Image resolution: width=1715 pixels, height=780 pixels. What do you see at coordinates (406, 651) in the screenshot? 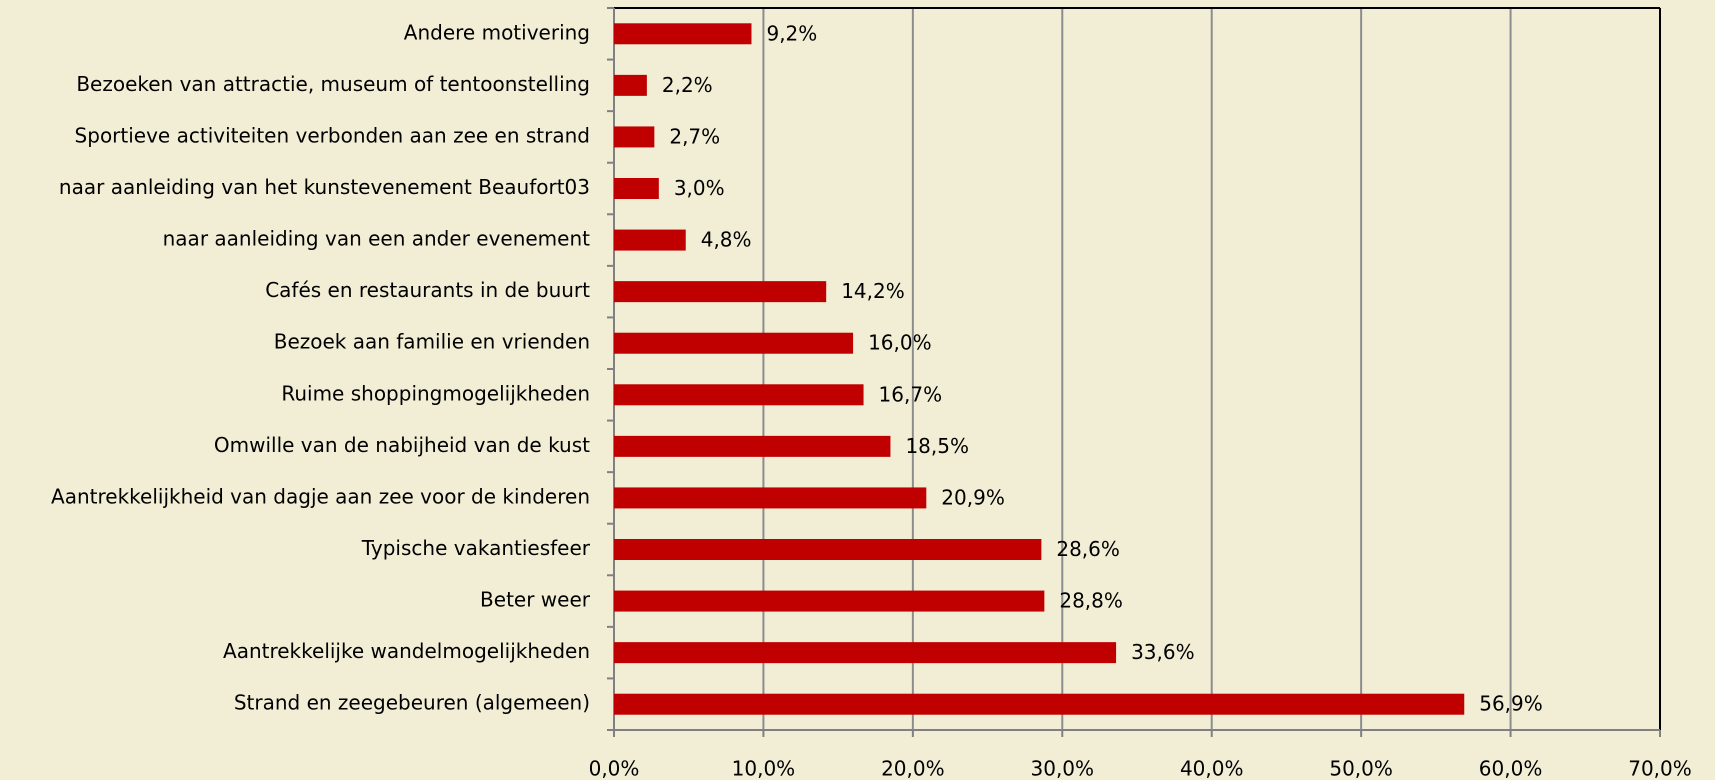
I see `y-tick-label: Aantrekkelijke wandelmogelijkheden` at bounding box center [406, 651].